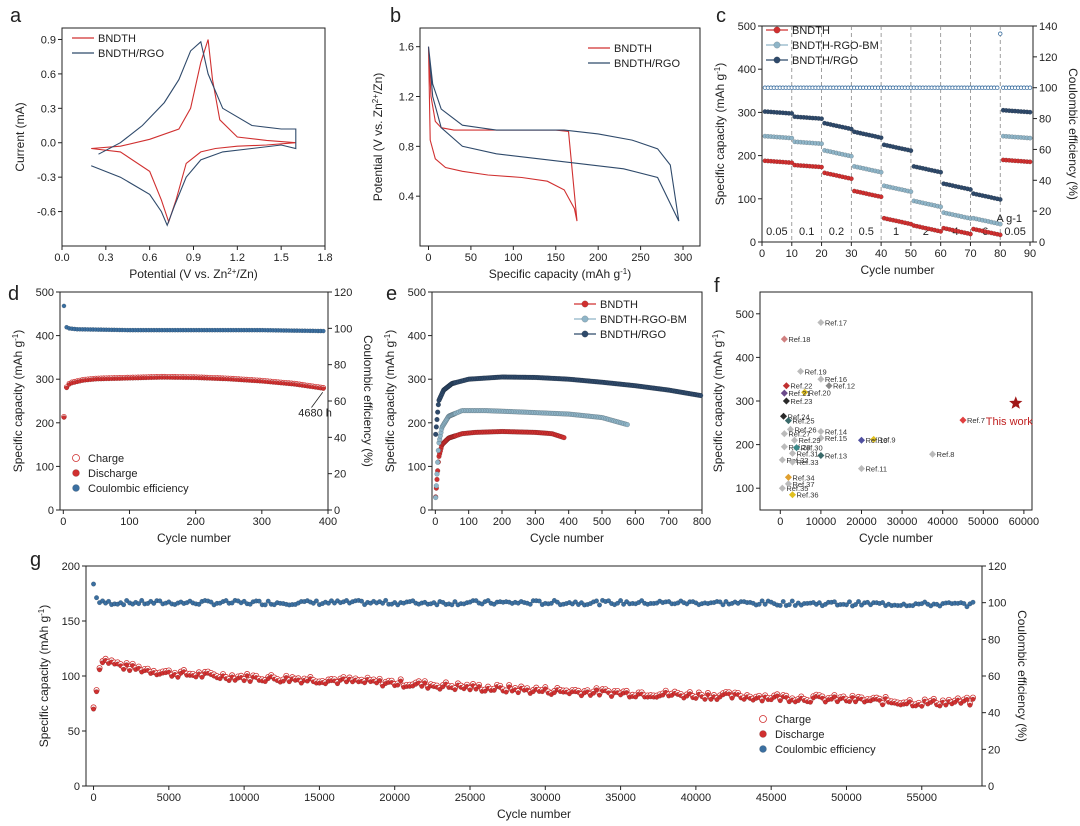 The height and width of the screenshot is (826, 1080). Describe the element at coordinates (776, 232) in the screenshot. I see `rate-label: 0.05` at that location.